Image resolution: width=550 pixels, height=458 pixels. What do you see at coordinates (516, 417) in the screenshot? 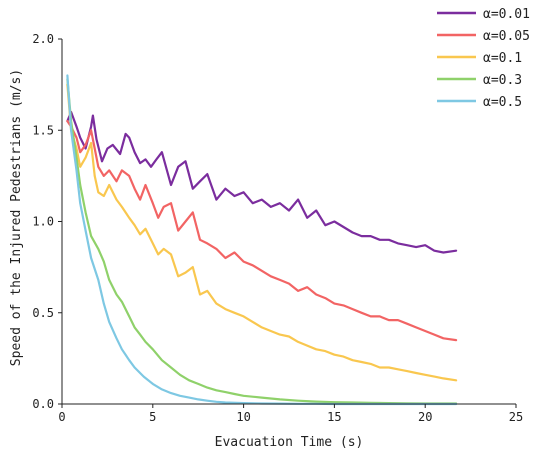
I see `x-tick-label: 25` at bounding box center [516, 417].